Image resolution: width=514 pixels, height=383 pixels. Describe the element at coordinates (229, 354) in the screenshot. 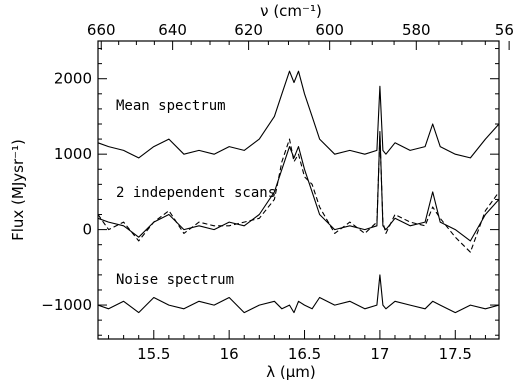

I see `x-tick-label: 16` at that location.